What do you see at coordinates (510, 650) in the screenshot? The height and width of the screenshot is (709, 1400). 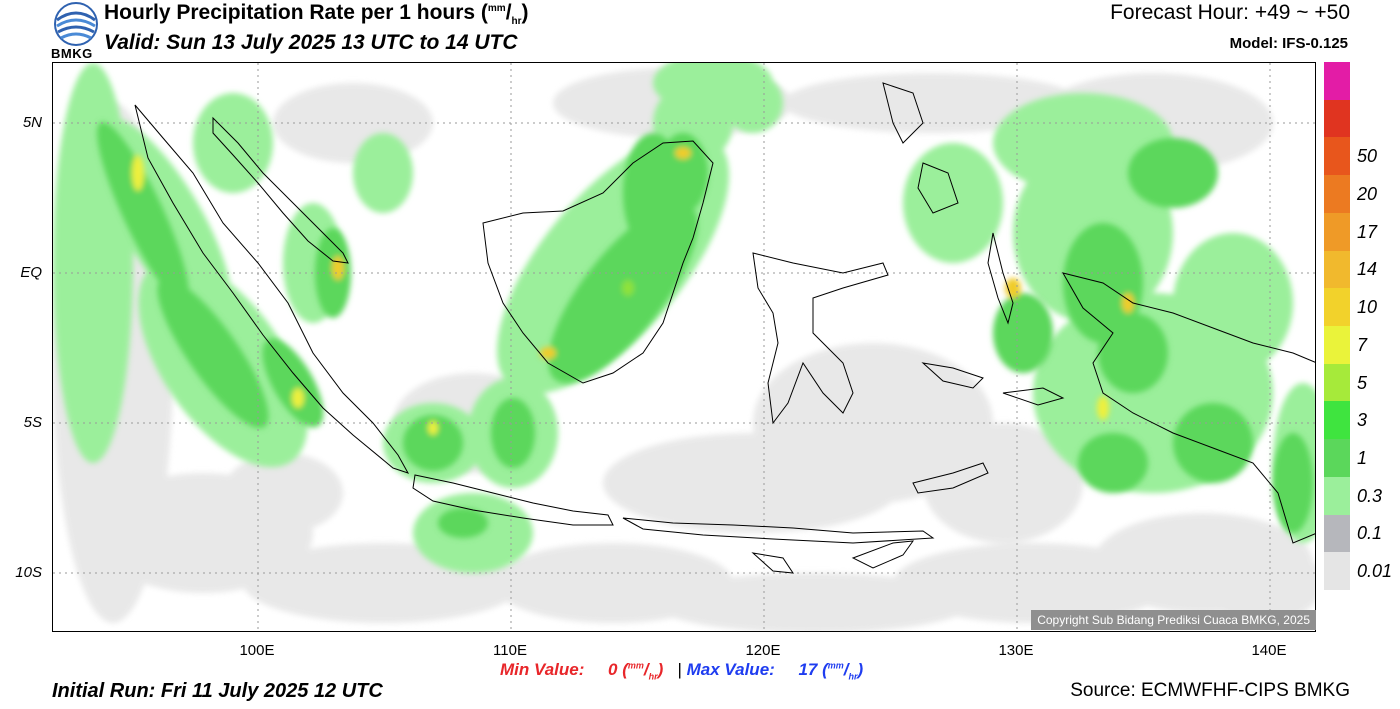 I see `lon-label-110e: 110E` at bounding box center [510, 650].